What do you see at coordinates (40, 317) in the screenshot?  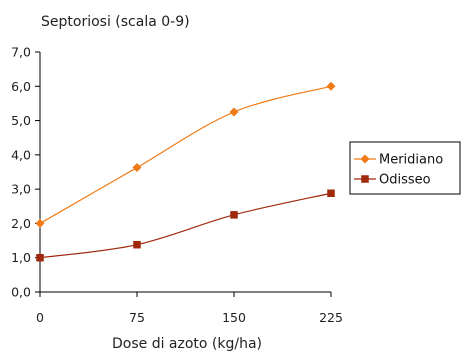 I see `x-tick-label: 0` at bounding box center [40, 317].